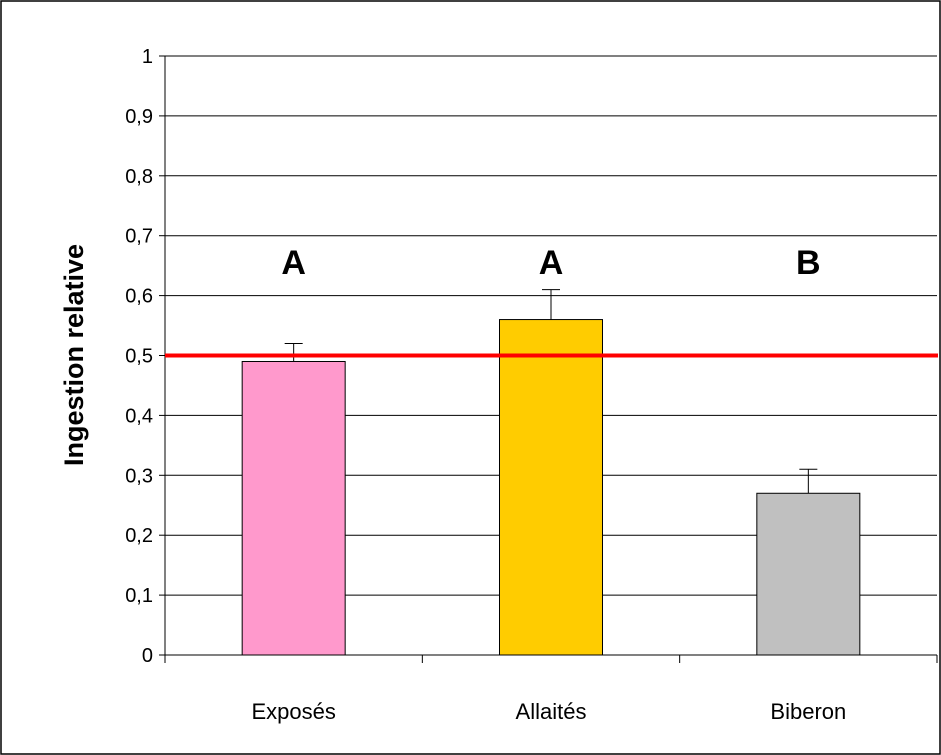 This screenshot has height=755, width=941. What do you see at coordinates (74, 355) in the screenshot?
I see `y-axis-title: Ingestion relative` at bounding box center [74, 355].